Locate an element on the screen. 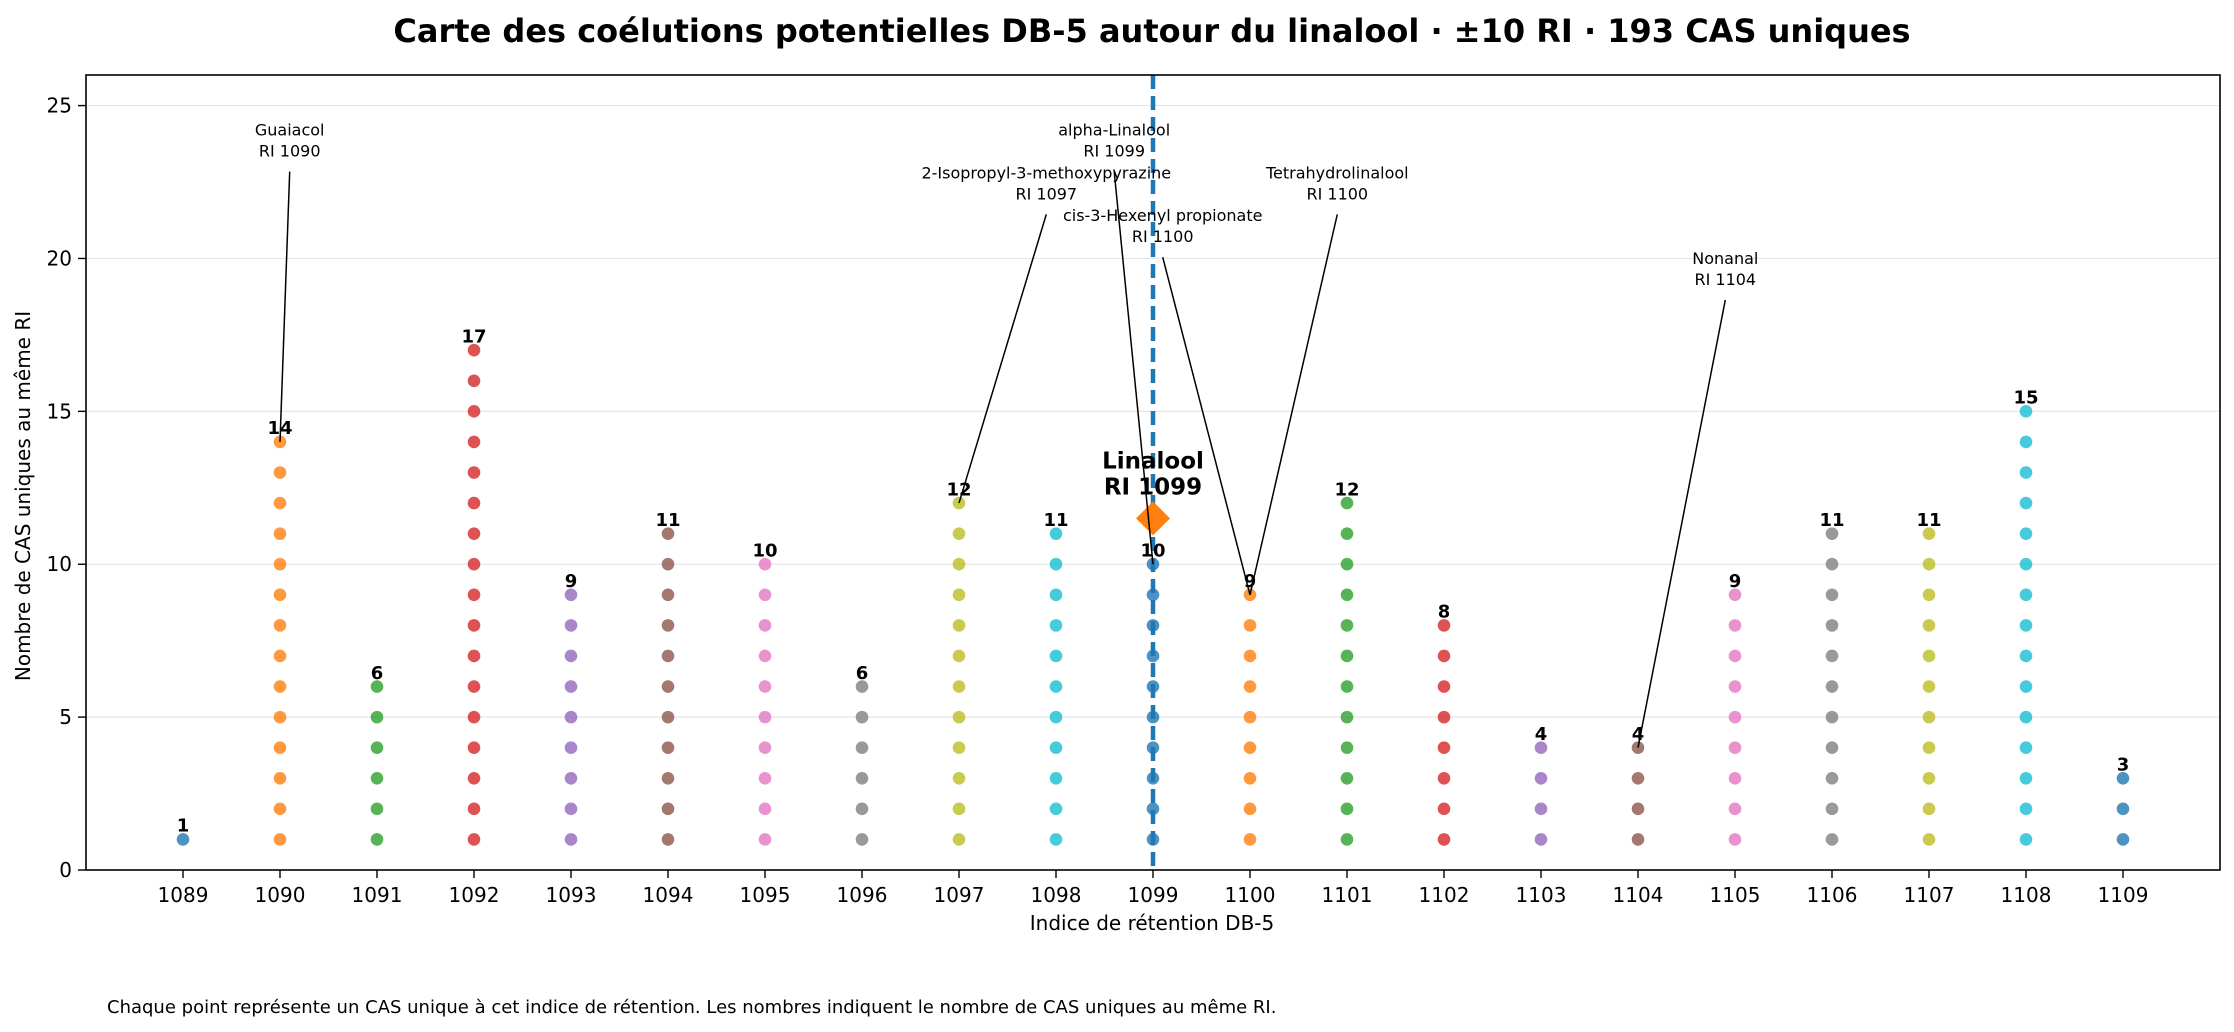 The width and height of the screenshot is (2234, 1032). count-label: 10 is located at coordinates (1152, 550).